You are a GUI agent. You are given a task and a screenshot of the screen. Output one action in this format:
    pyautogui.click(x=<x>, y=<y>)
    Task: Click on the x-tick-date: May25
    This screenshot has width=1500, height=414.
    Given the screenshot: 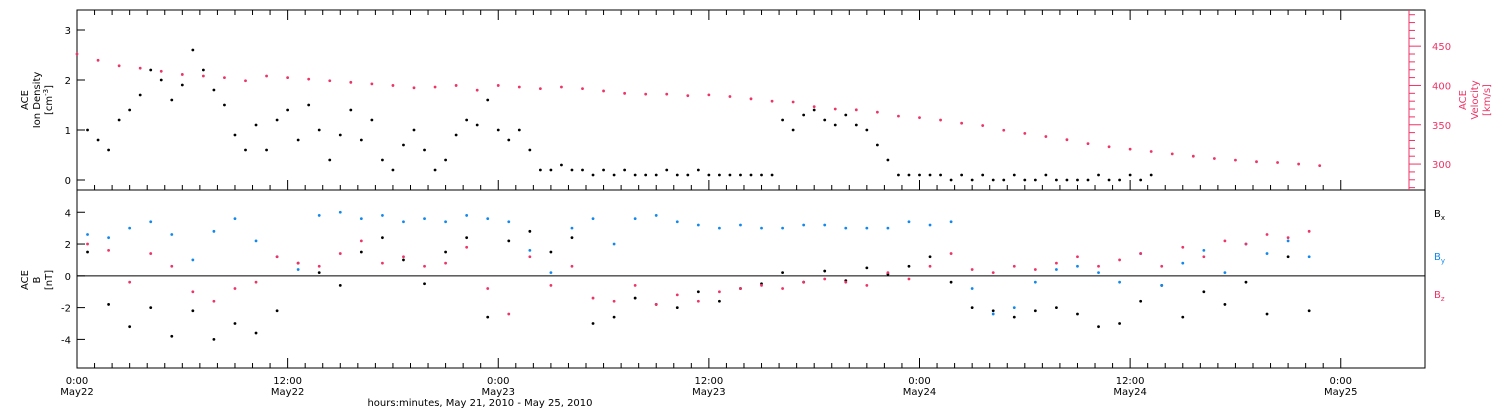 What is the action you would take?
    pyautogui.click(x=1340, y=392)
    